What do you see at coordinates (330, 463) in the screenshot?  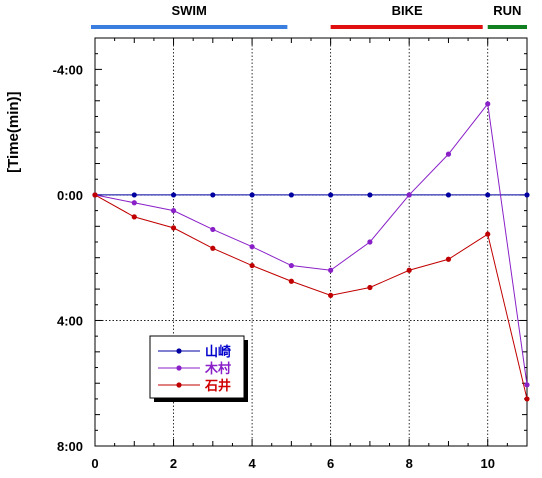 I see `x-tick-label: 6` at bounding box center [330, 463].